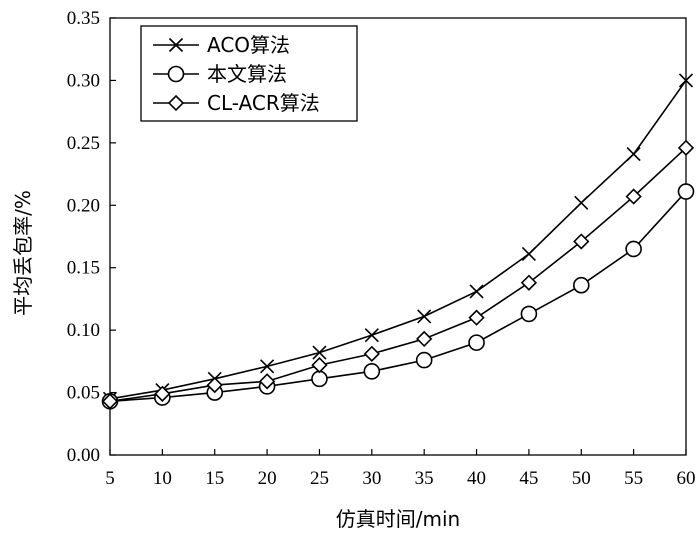 The image size is (700, 534). I want to click on y-tick-label: 0.00, so click(83, 455).